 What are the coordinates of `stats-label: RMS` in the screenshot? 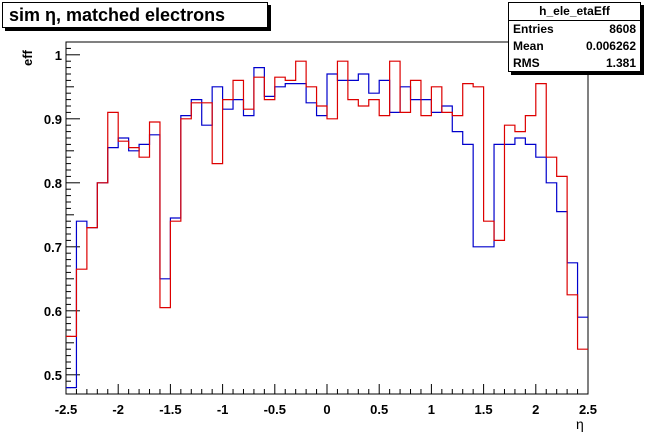 It's located at (526, 63).